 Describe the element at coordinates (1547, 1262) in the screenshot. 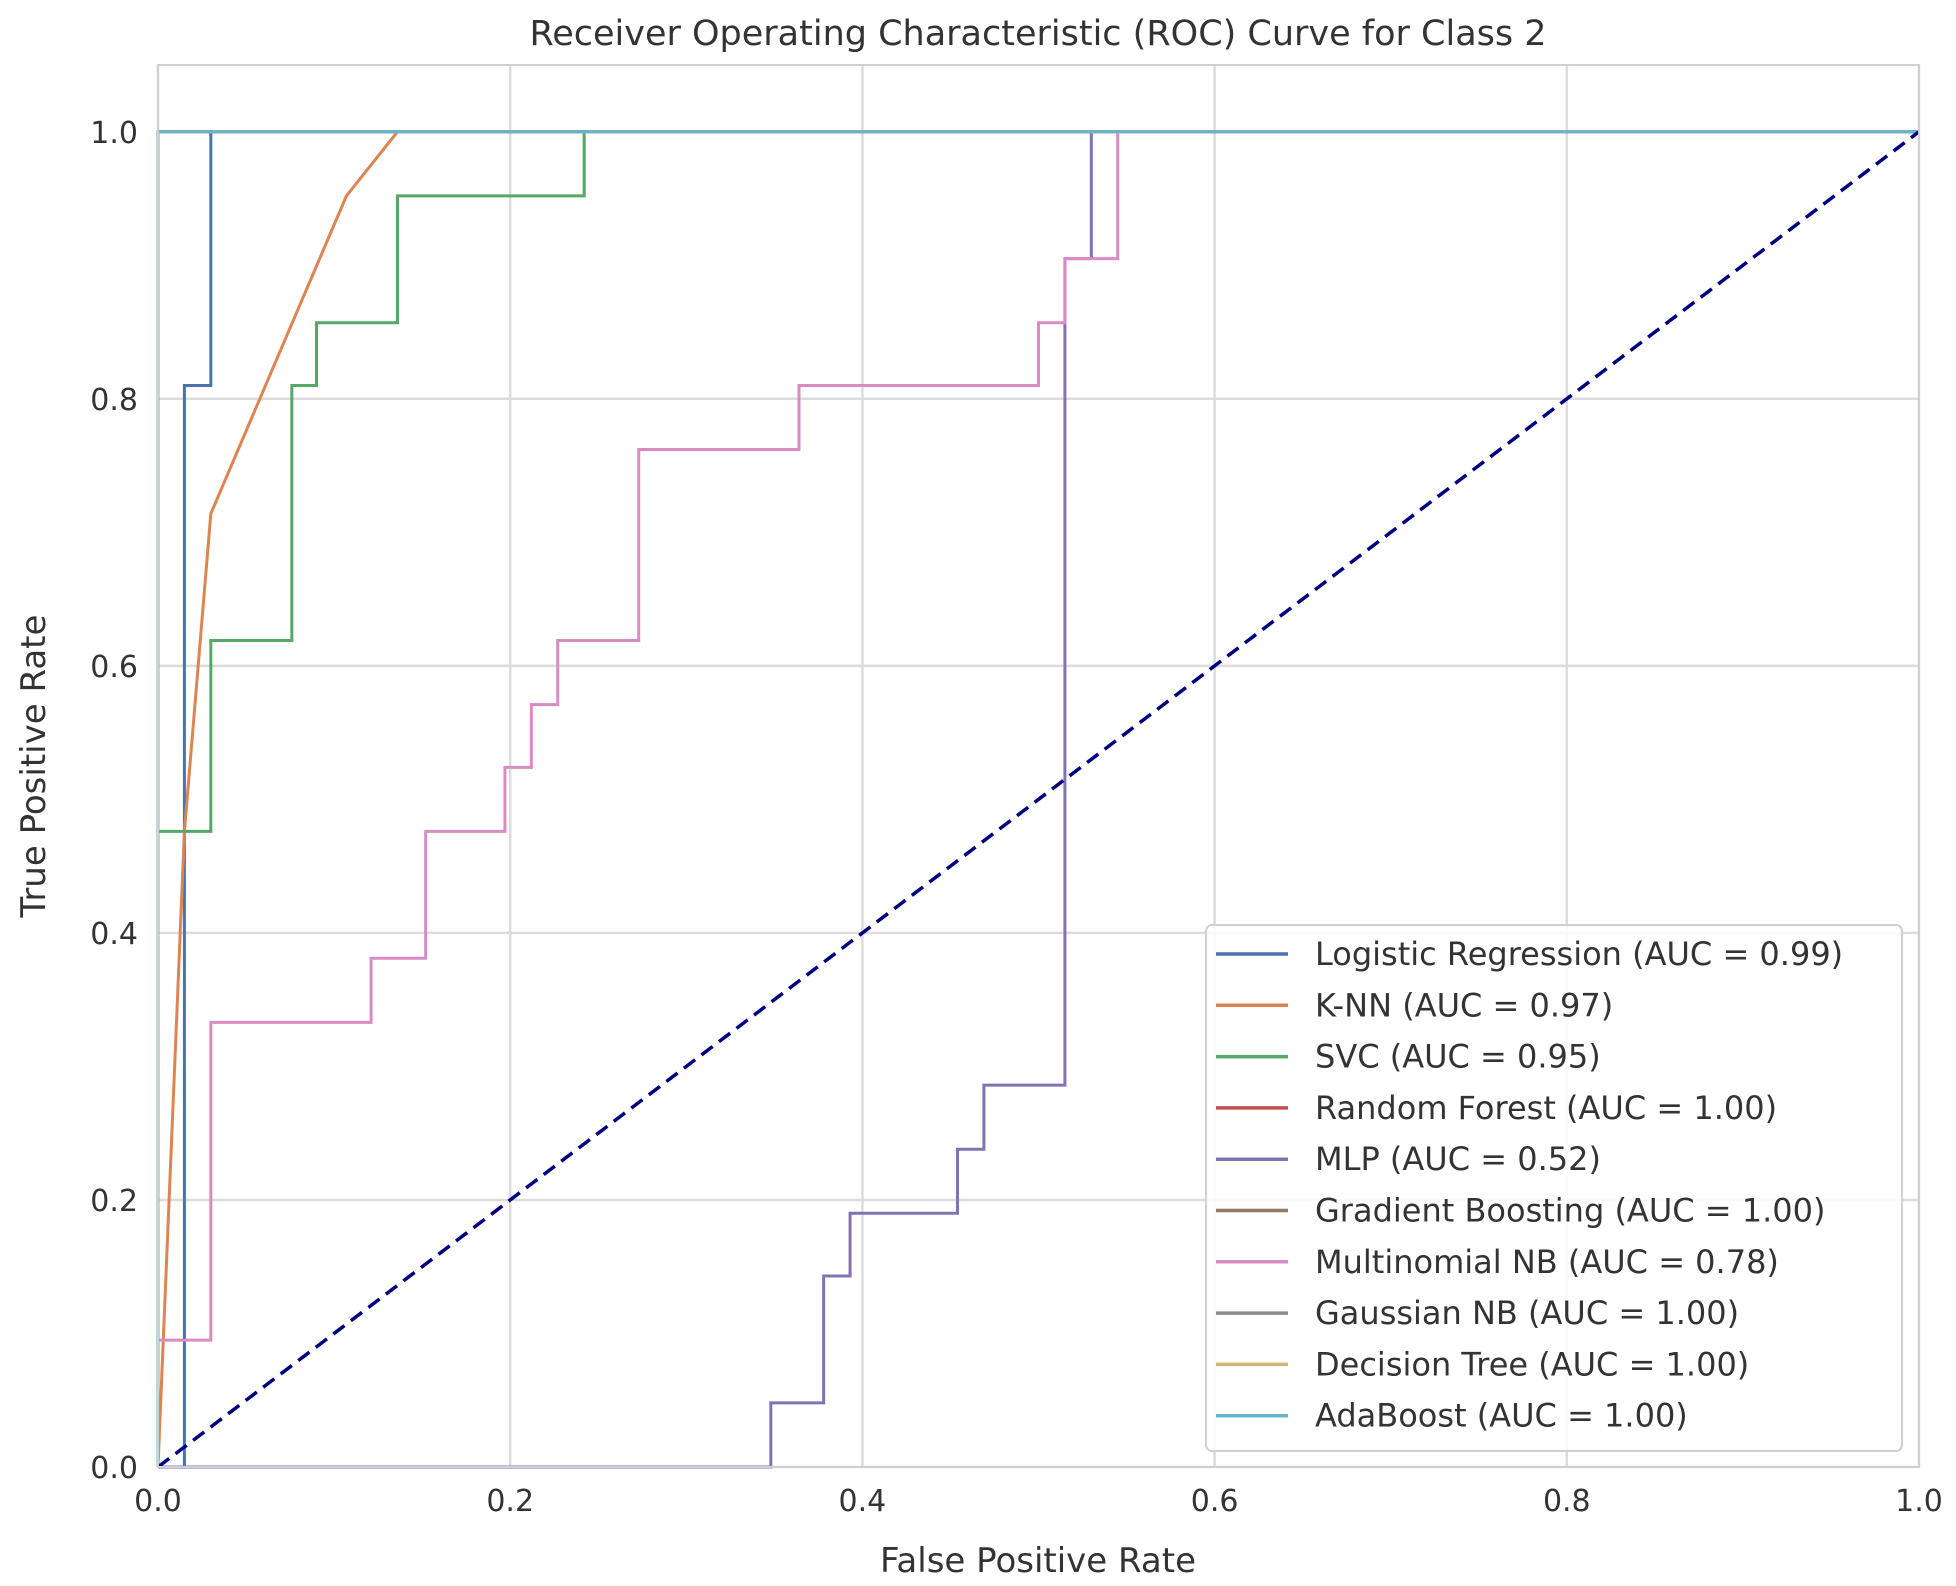

I see `legend-entry: Multinomial NB (AUC = 0.78)` at that location.